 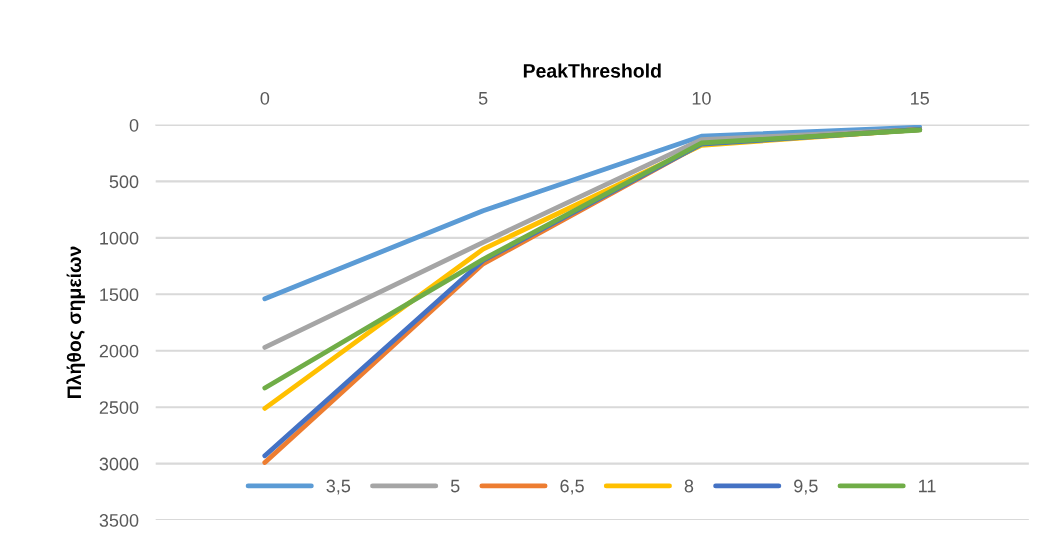 I want to click on y-axis-title: Πλήθος σημείων, so click(x=75, y=322).